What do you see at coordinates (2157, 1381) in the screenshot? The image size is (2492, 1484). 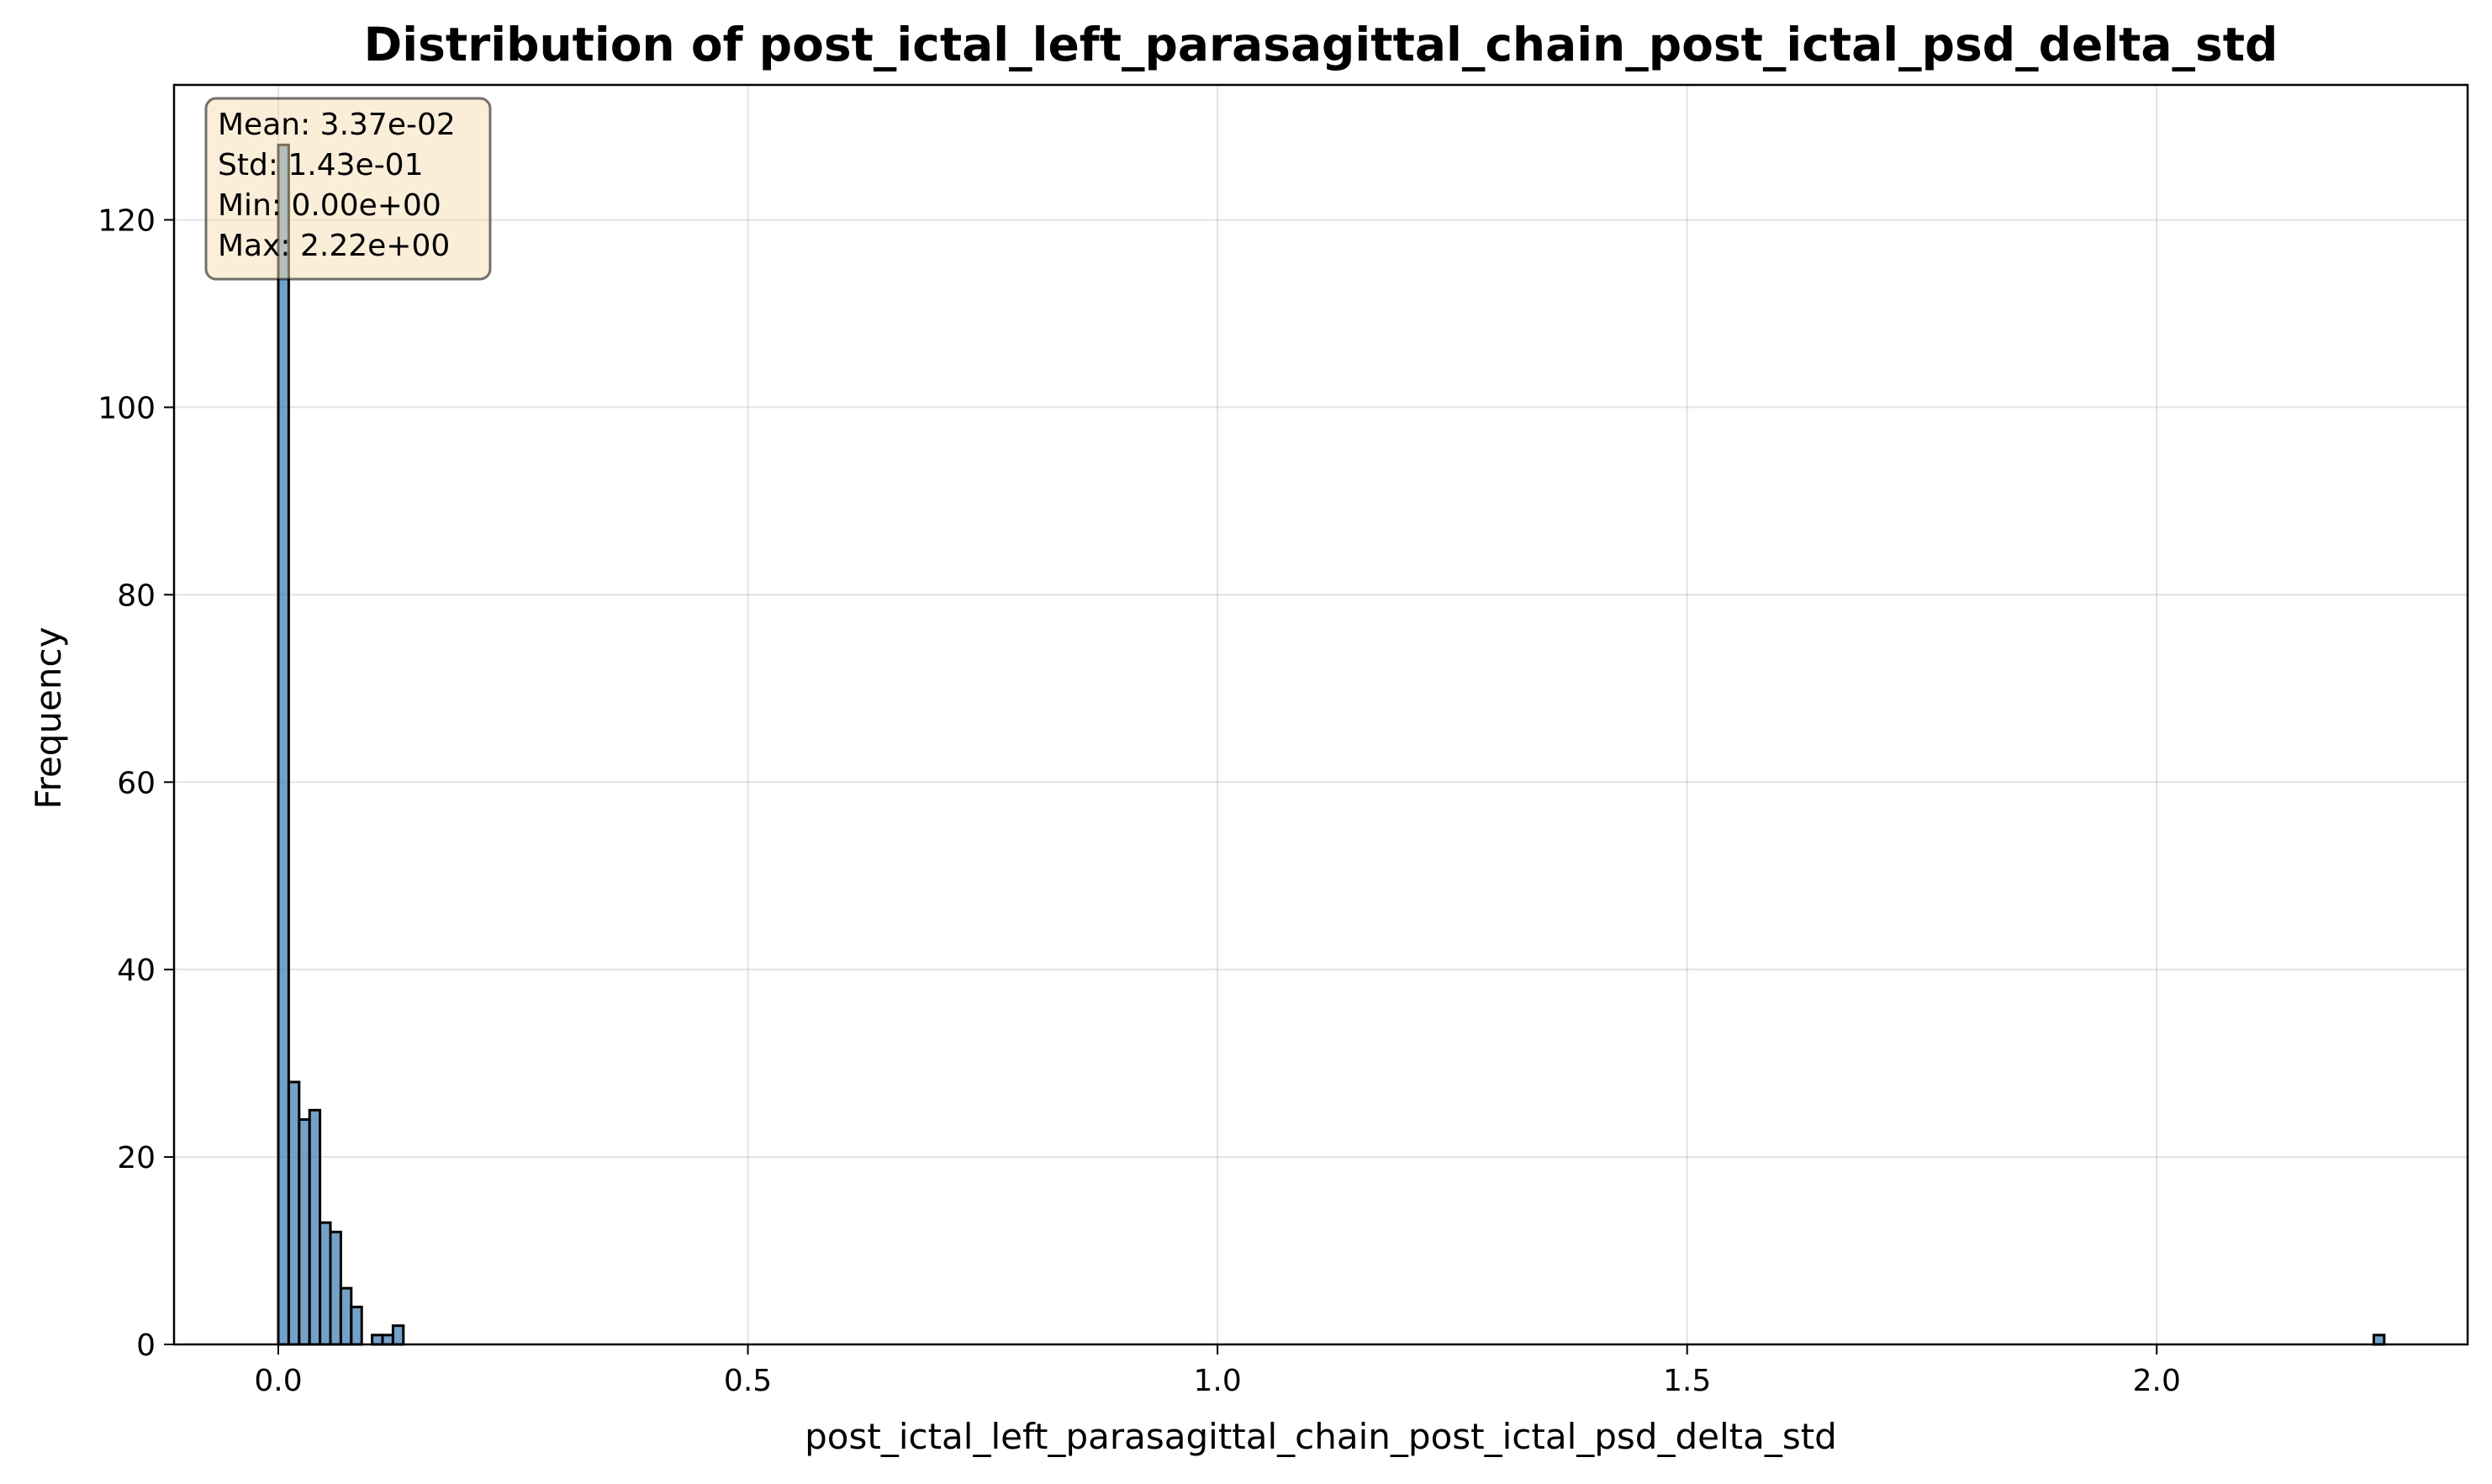 I see `x-tick-label: 2.0` at bounding box center [2157, 1381].